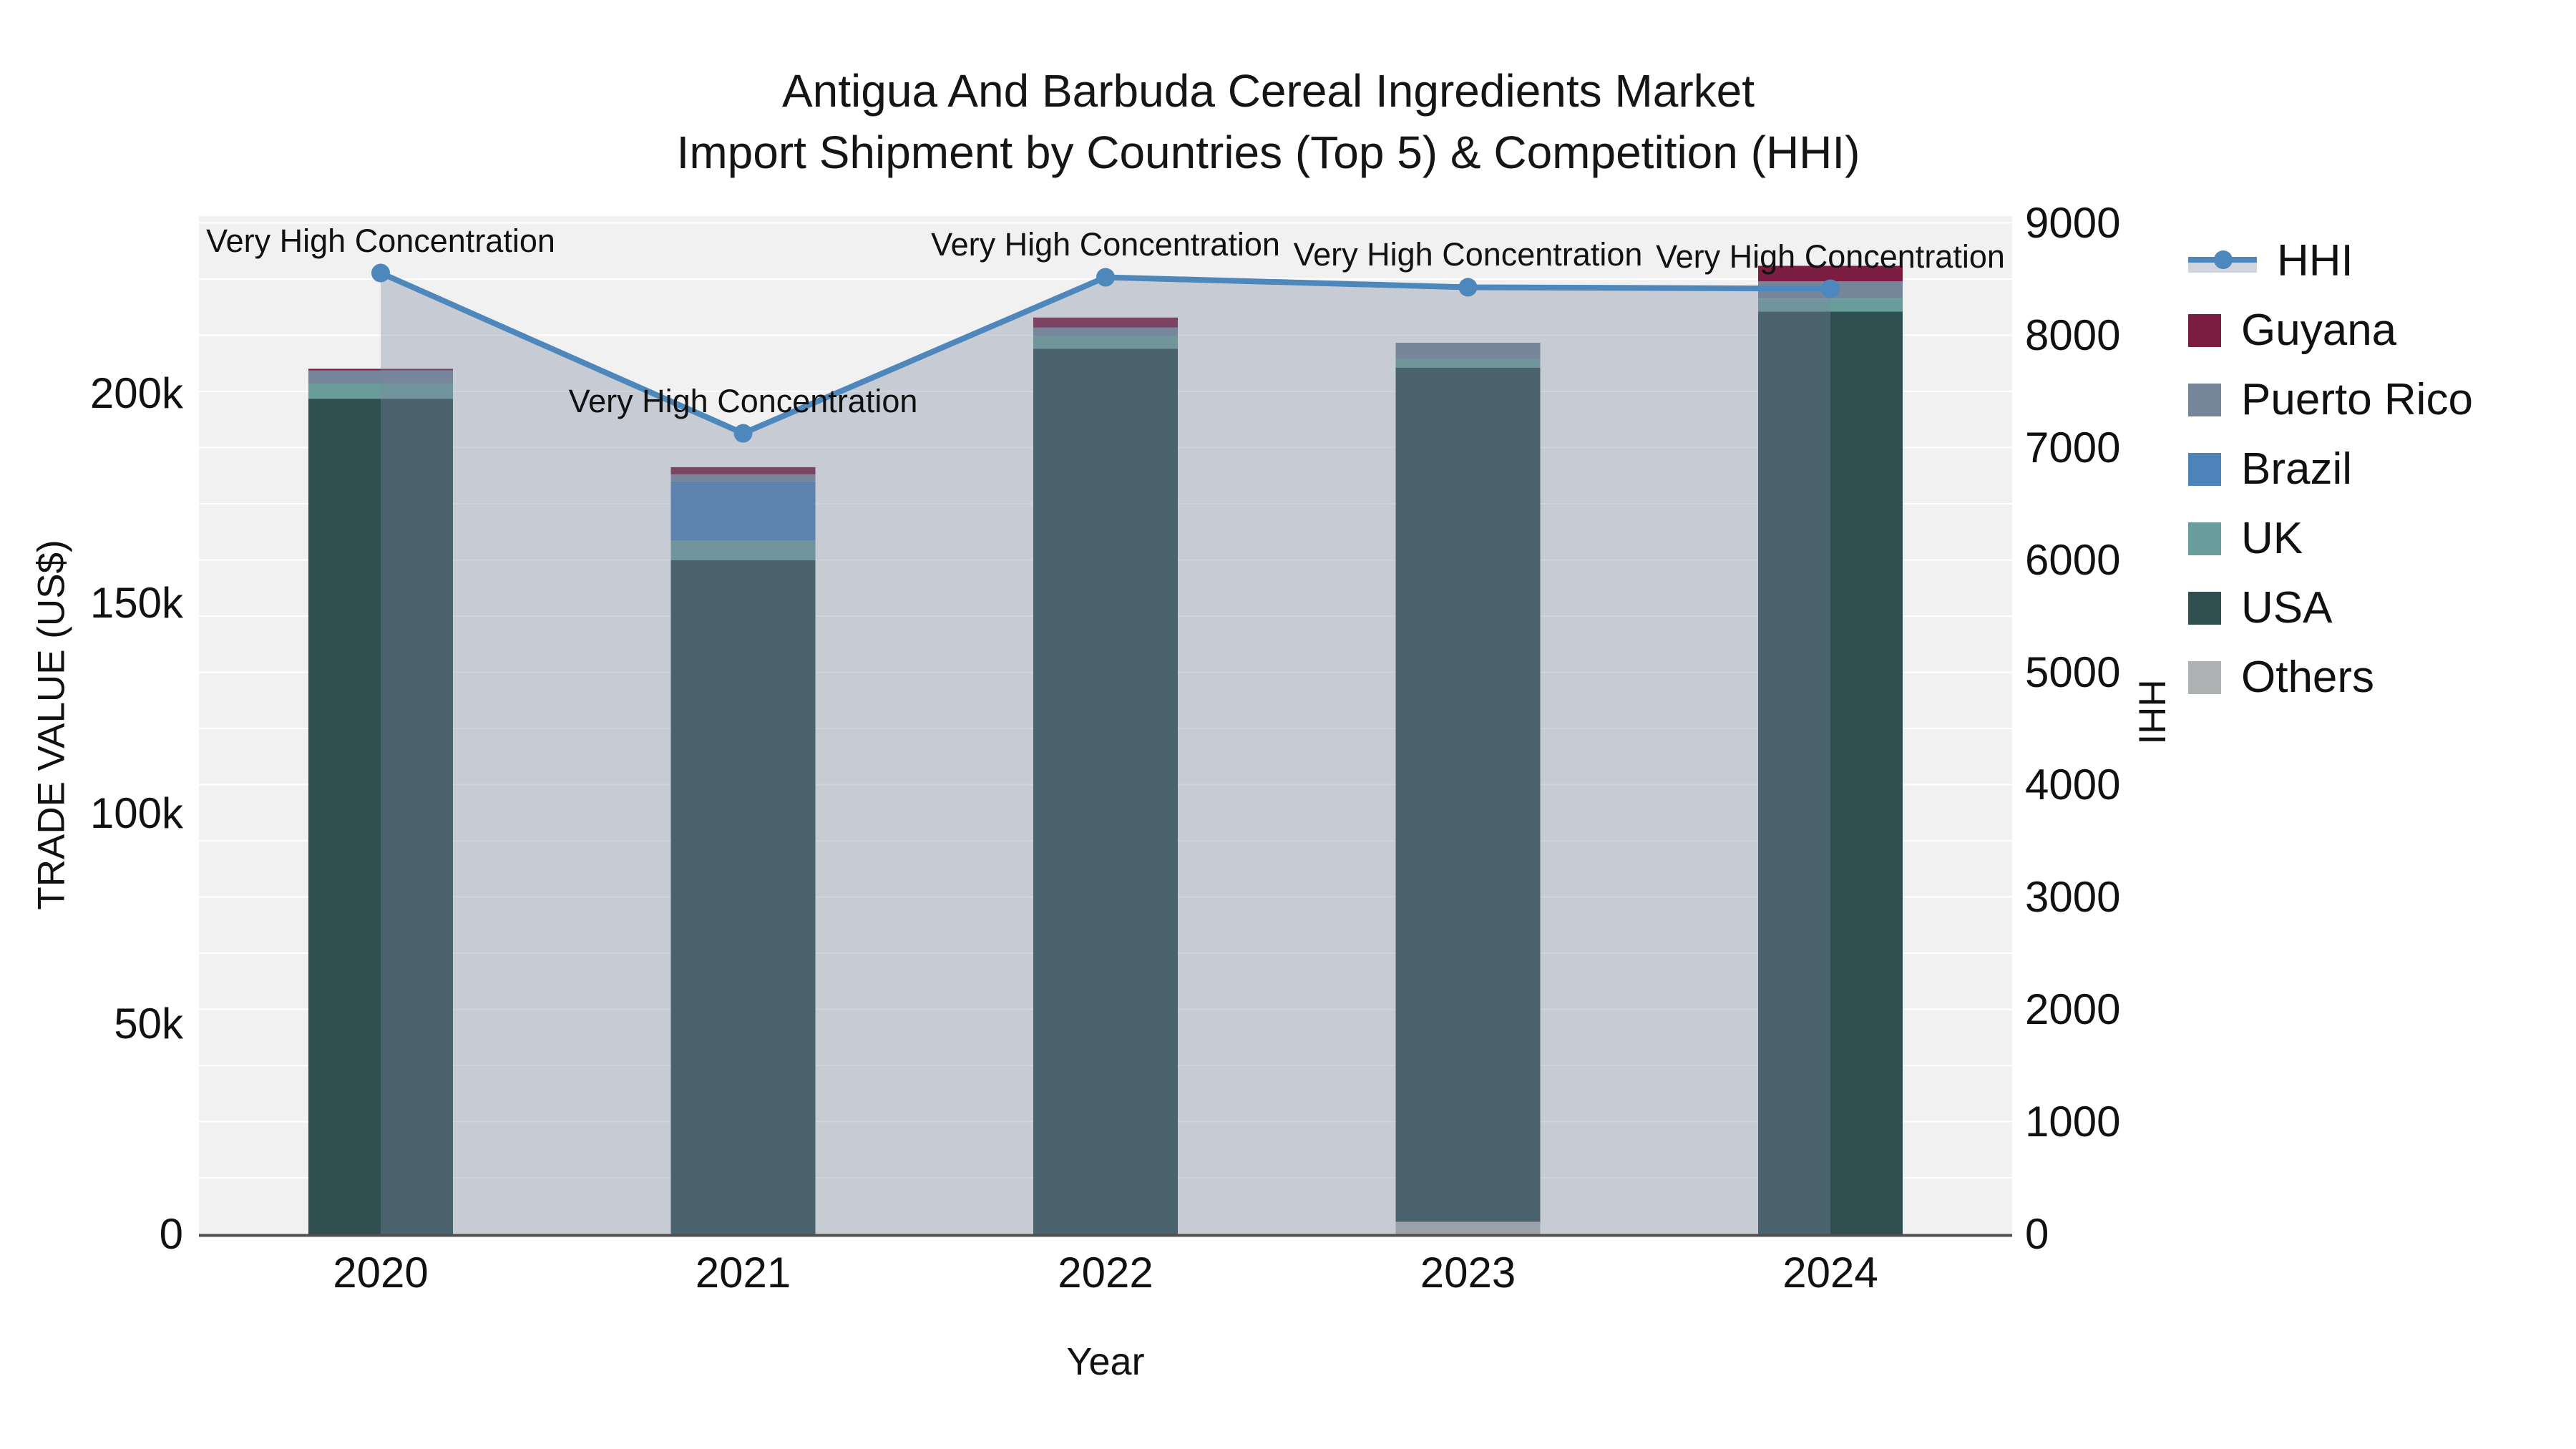 The width and height of the screenshot is (2576, 1449). Describe the element at coordinates (380, 273) in the screenshot. I see `hhi-marker-2020` at that location.